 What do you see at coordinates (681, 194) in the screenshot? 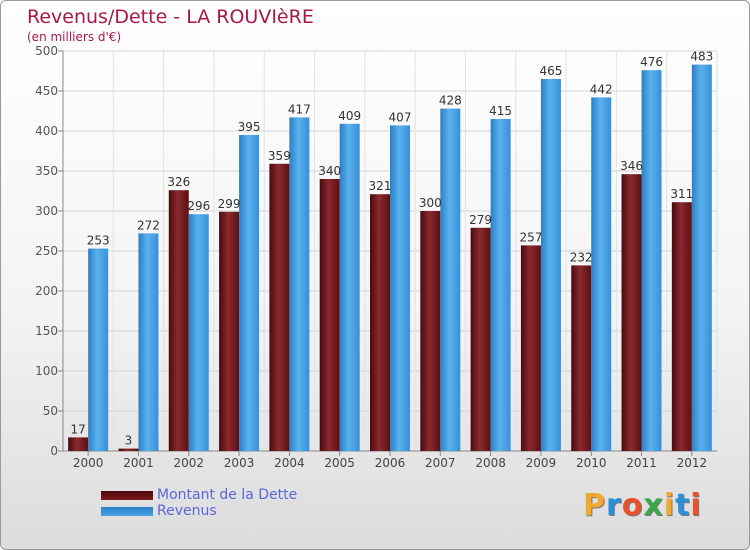
I see `data-label-debt: 311` at bounding box center [681, 194].